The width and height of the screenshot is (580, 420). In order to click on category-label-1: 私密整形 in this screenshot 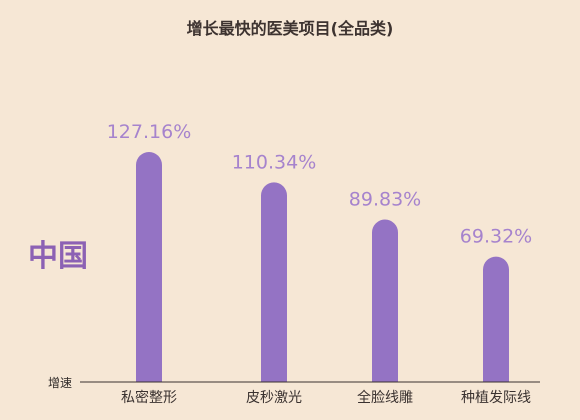, I will do `click(149, 397)`.